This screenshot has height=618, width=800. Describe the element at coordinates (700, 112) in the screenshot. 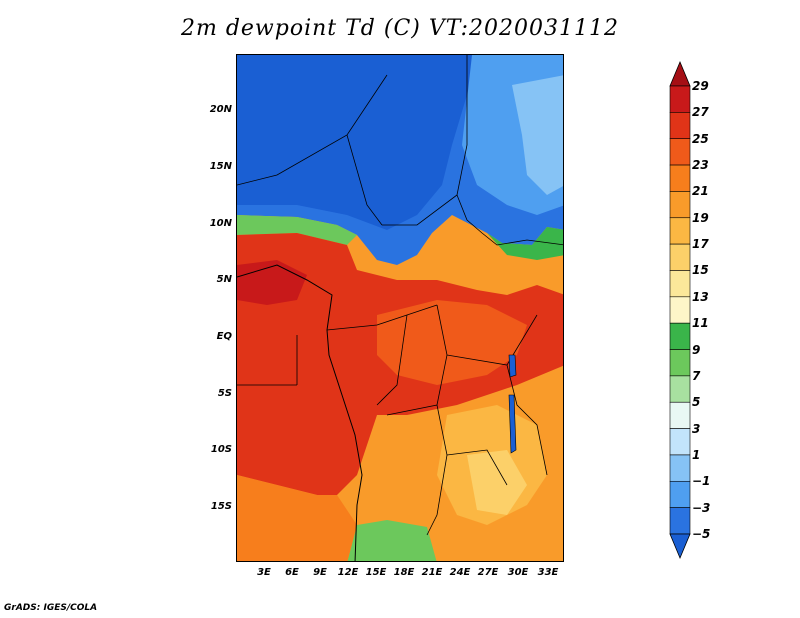

I see `colorbar-label: 27` at that location.